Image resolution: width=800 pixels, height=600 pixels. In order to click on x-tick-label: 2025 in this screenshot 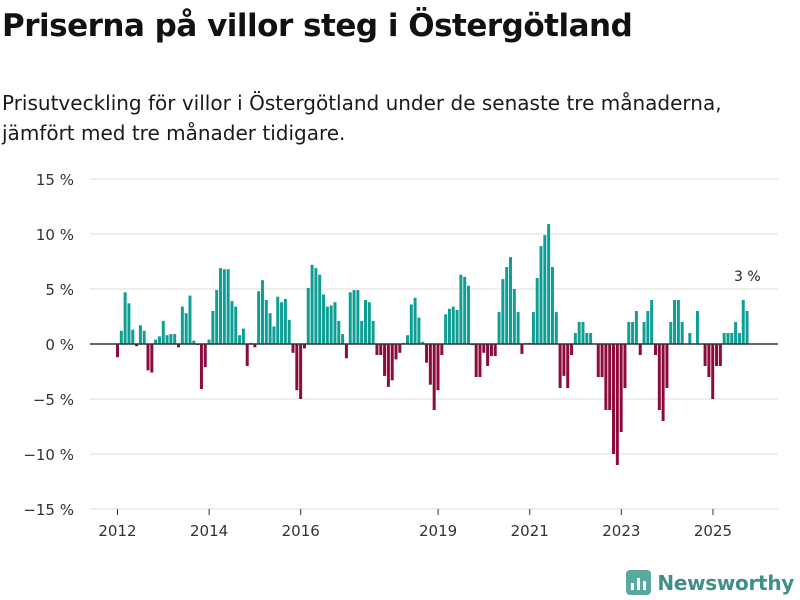, I will do `click(713, 531)`.